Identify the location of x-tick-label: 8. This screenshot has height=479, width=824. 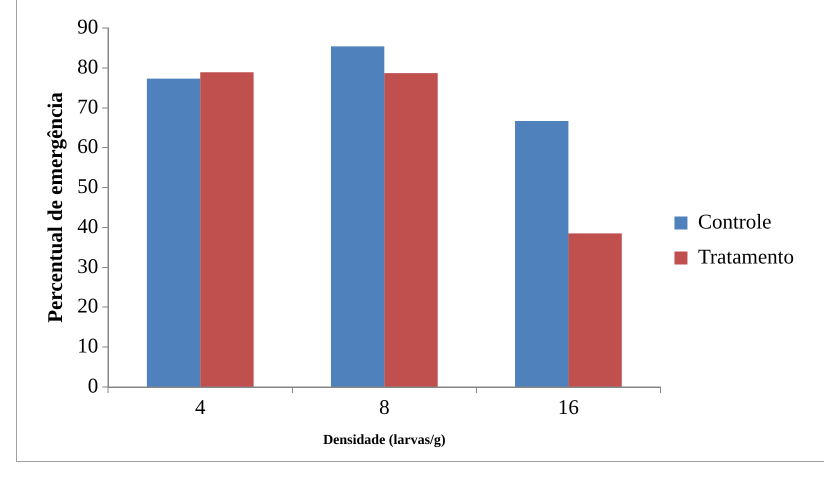
(384, 407).